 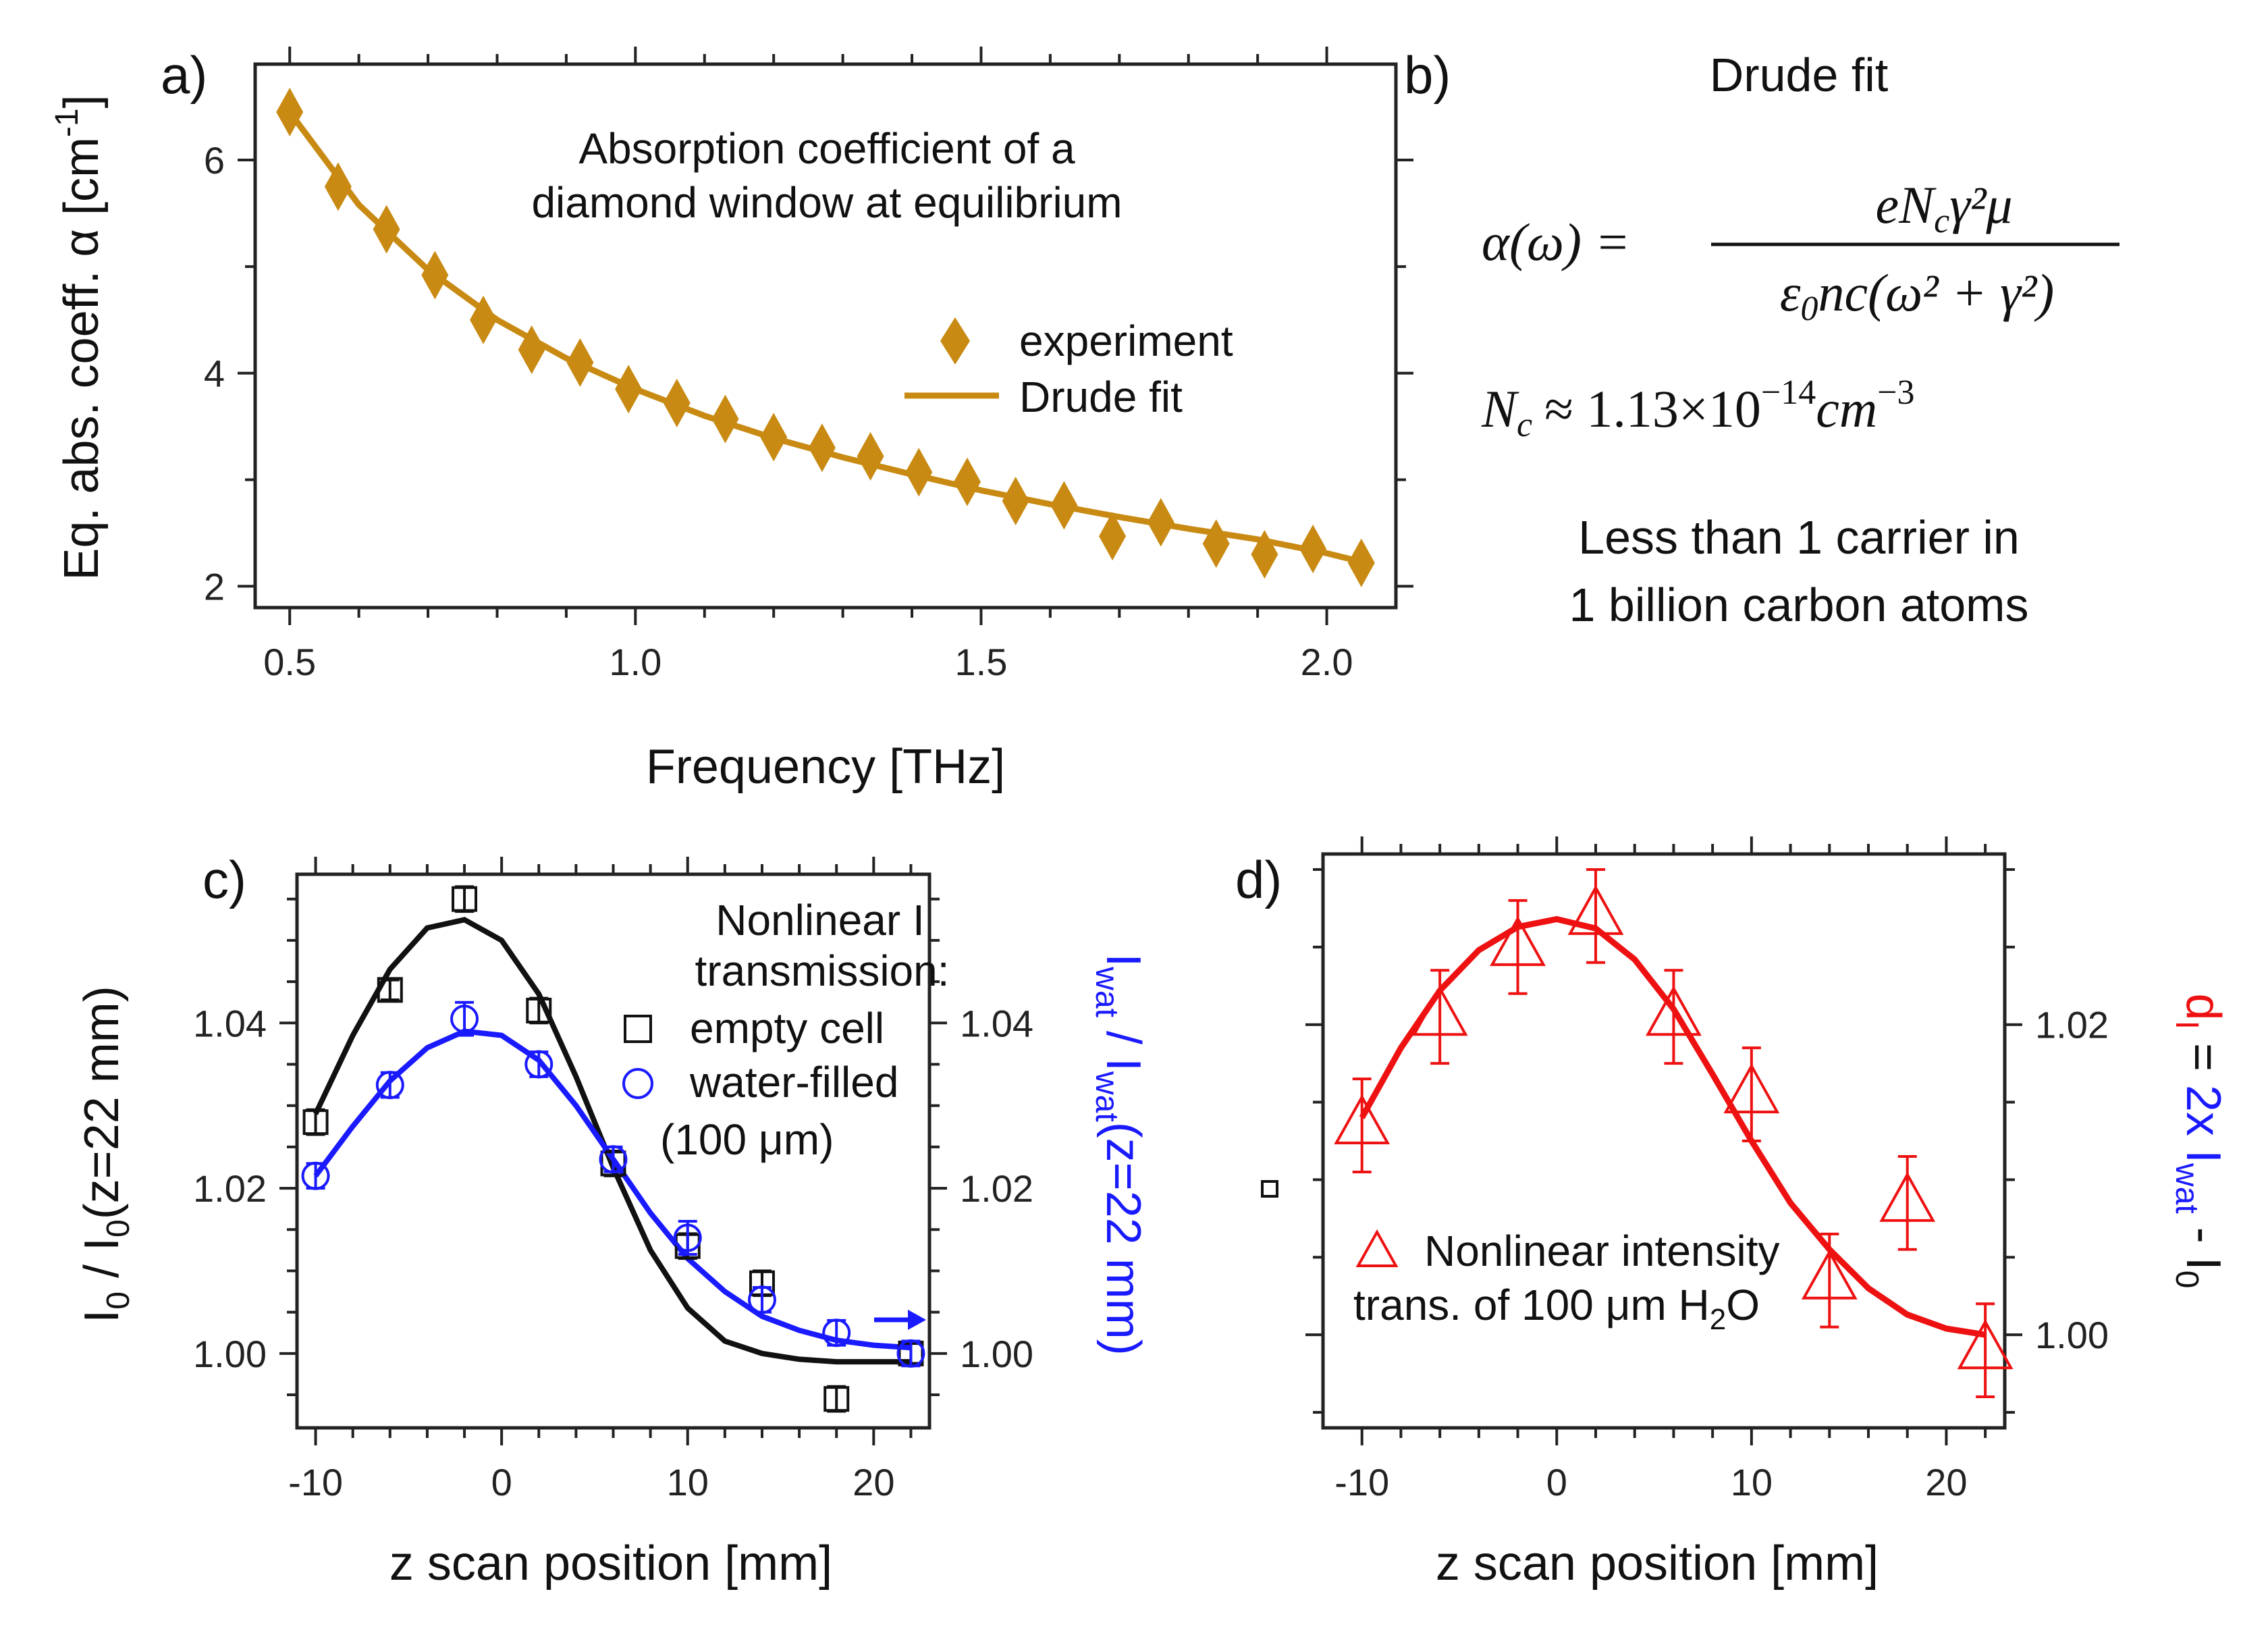 What do you see at coordinates (102, 1102) in the screenshot?
I see `chart-c-ylabel-end: (z=22 mm)` at bounding box center [102, 1102].